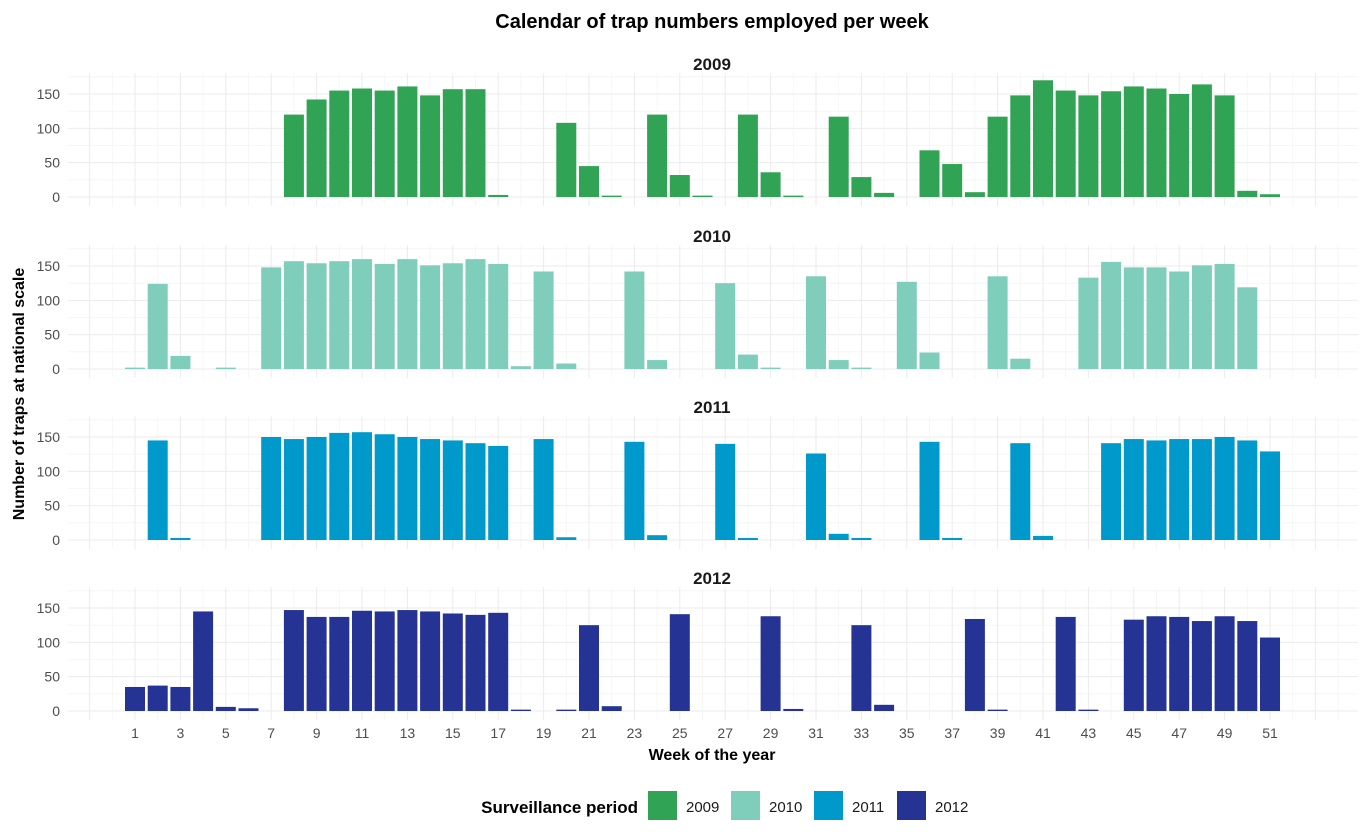 The height and width of the screenshot is (838, 1370). Describe the element at coordinates (680, 733) in the screenshot. I see `x-tick-label: 25` at that location.